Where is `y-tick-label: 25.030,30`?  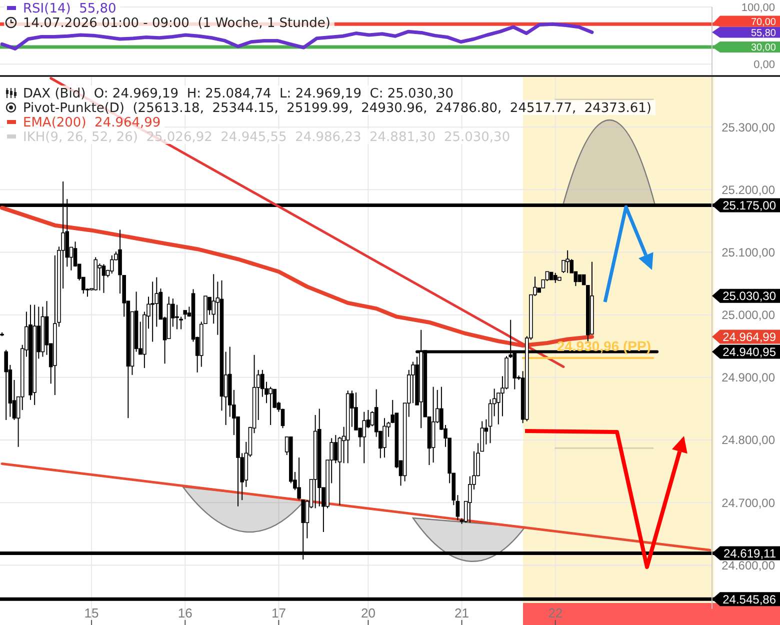
y-tick-label: 25.030,30 is located at coordinates (749, 296).